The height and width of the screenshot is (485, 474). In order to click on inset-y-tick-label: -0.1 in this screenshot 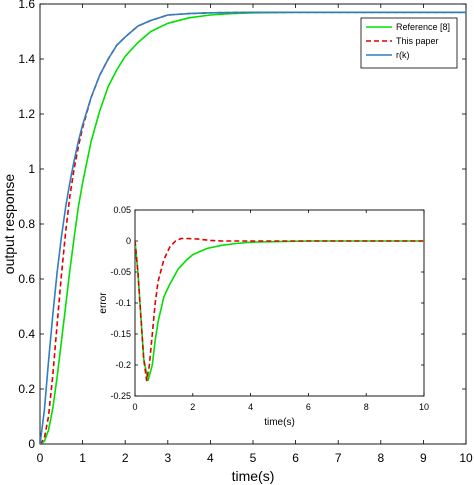, I will do `click(123, 303)`.